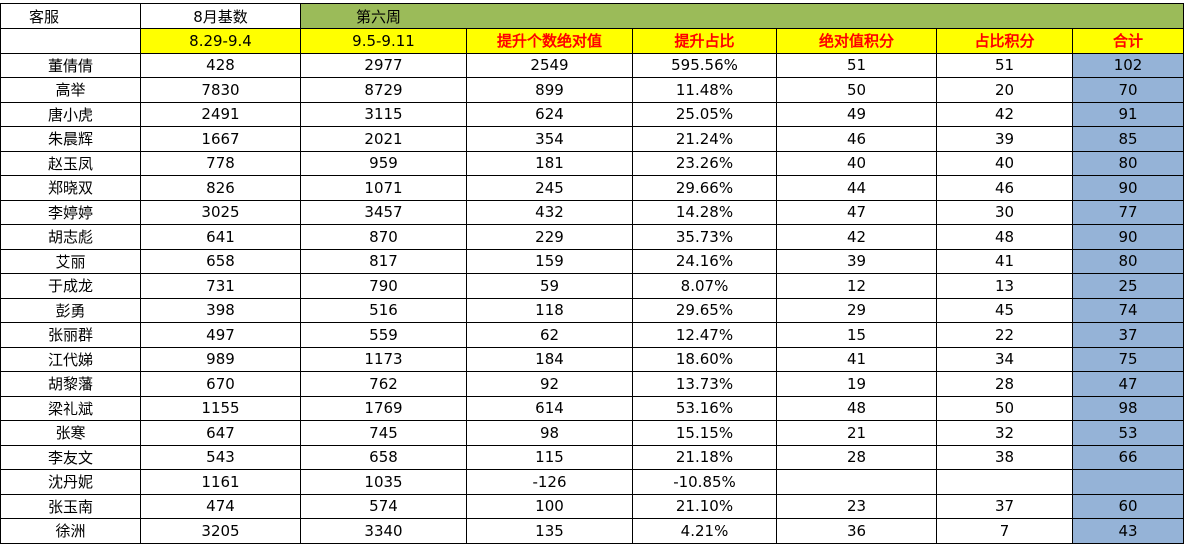  What do you see at coordinates (220, 114) in the screenshot?
I see `value-cell: 2491` at bounding box center [220, 114].